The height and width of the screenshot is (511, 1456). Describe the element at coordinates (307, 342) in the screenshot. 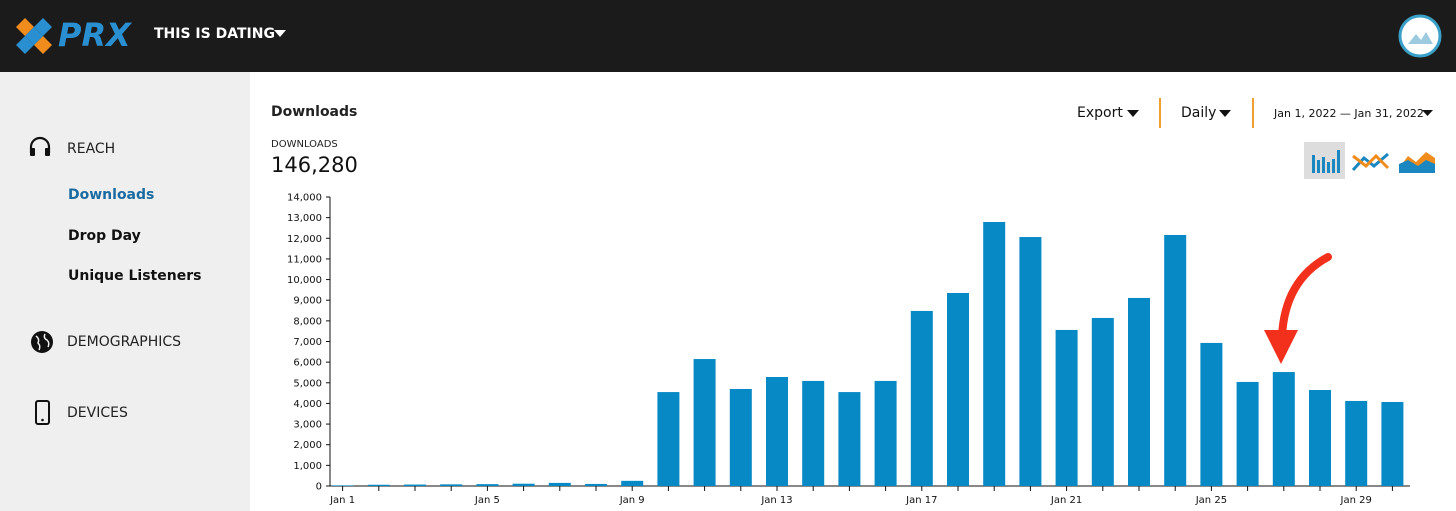

I see `y-tick-label: 7,000` at that location.